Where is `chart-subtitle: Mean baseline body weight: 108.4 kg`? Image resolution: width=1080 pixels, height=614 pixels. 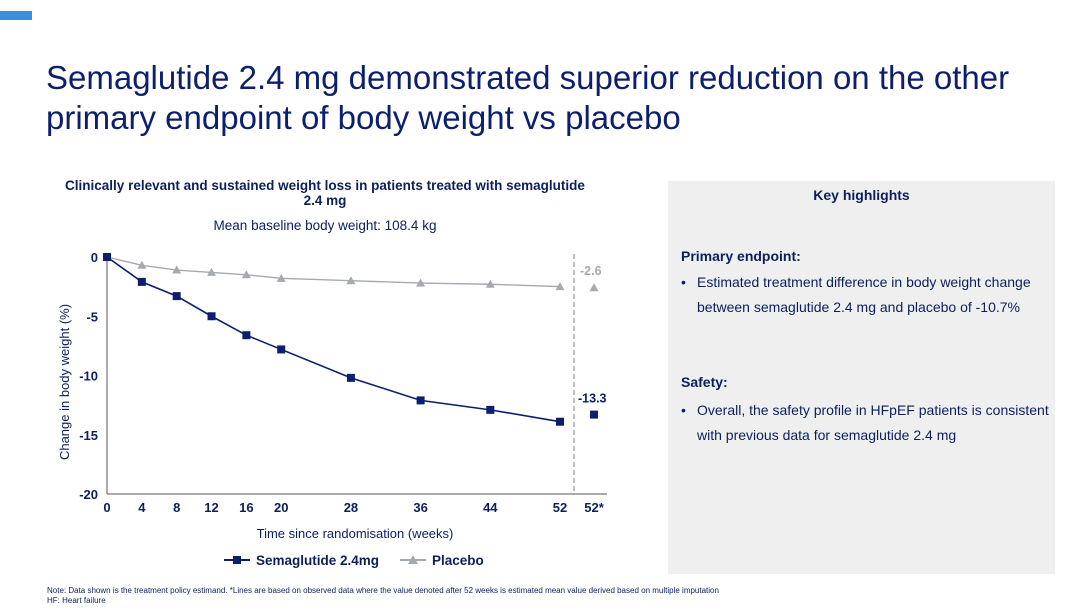
chart-subtitle: Mean baseline body weight: 108.4 kg is located at coordinates (325, 225).